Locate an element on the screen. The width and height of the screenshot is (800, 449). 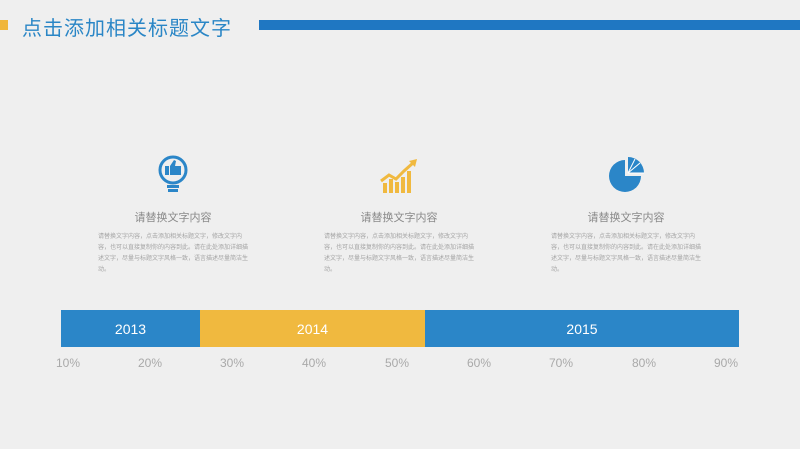
timeline-label: 2013 is located at coordinates (130, 328).